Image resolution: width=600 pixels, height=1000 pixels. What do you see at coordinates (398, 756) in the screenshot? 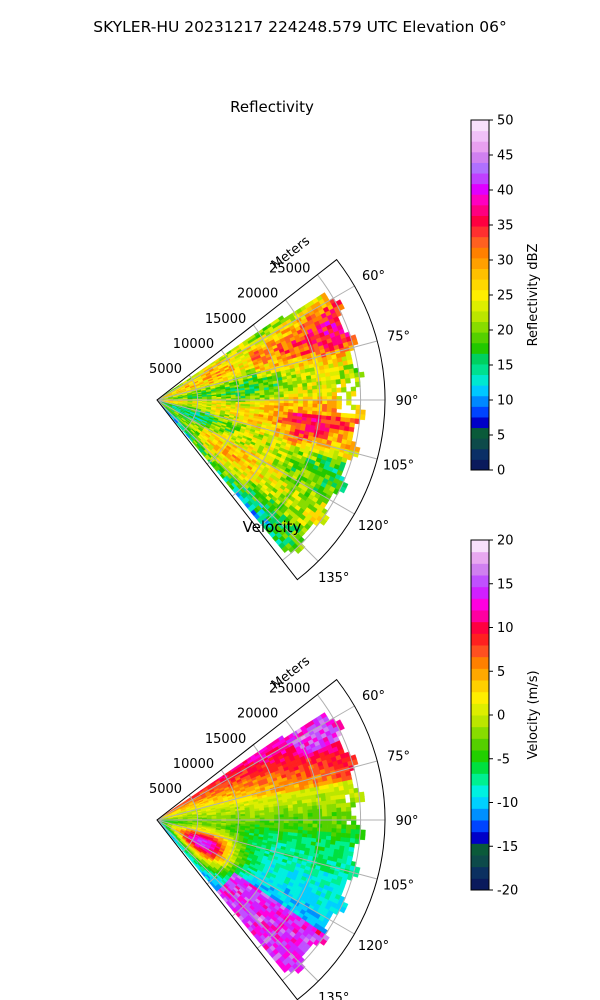
I see `angle-tick-label: 75°` at bounding box center [398, 756].